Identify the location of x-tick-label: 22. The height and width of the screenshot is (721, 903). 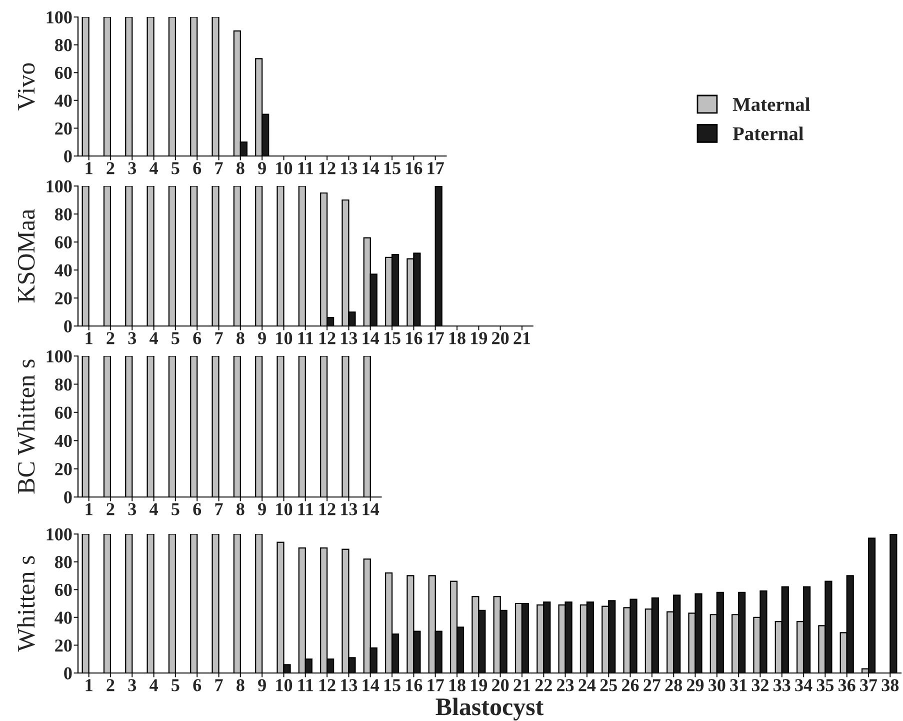
(543, 685).